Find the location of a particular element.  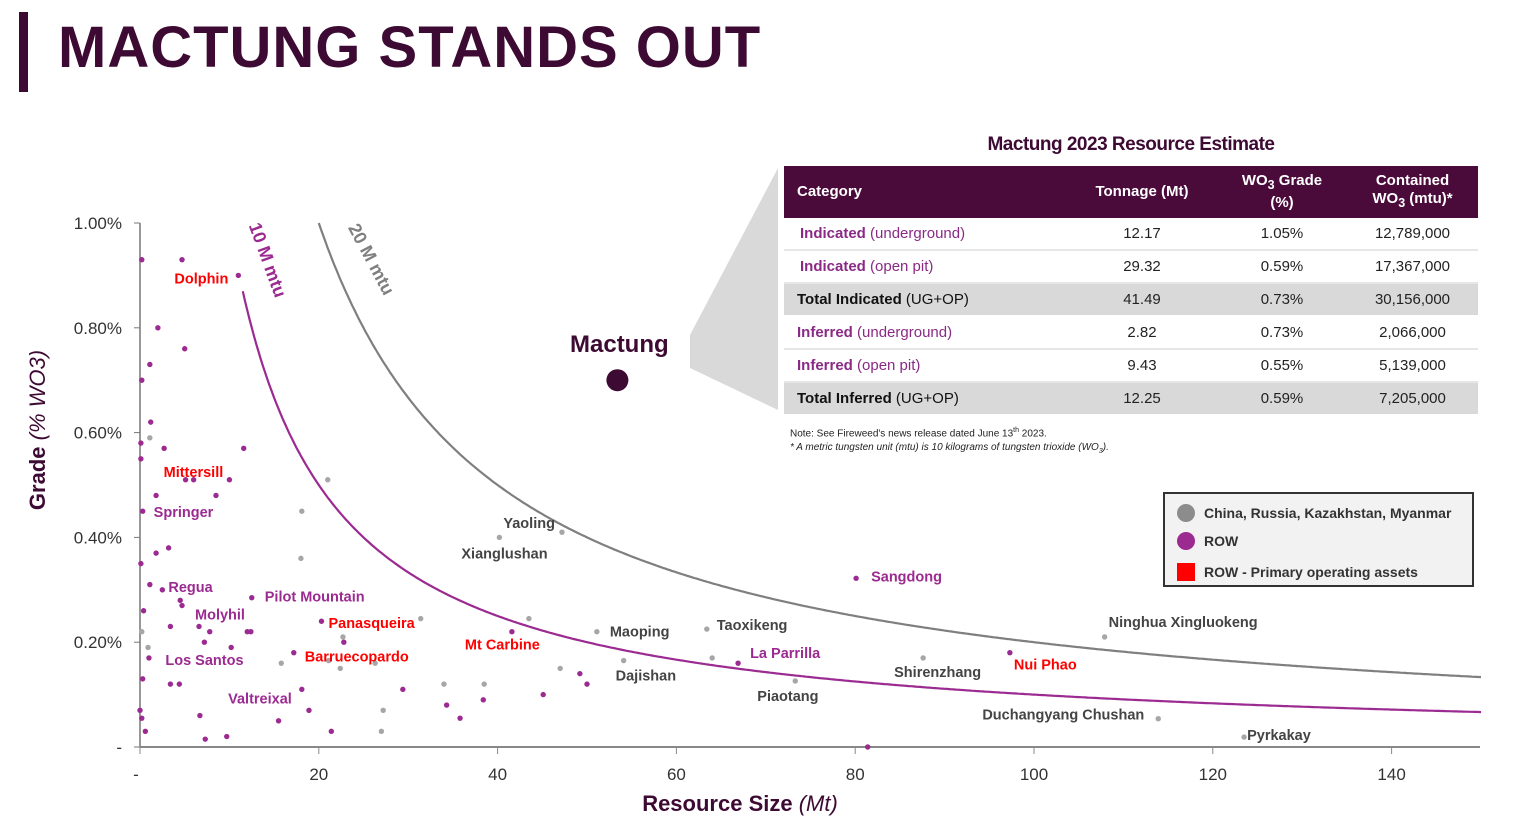

red-square-icon is located at coordinates (1186, 572).